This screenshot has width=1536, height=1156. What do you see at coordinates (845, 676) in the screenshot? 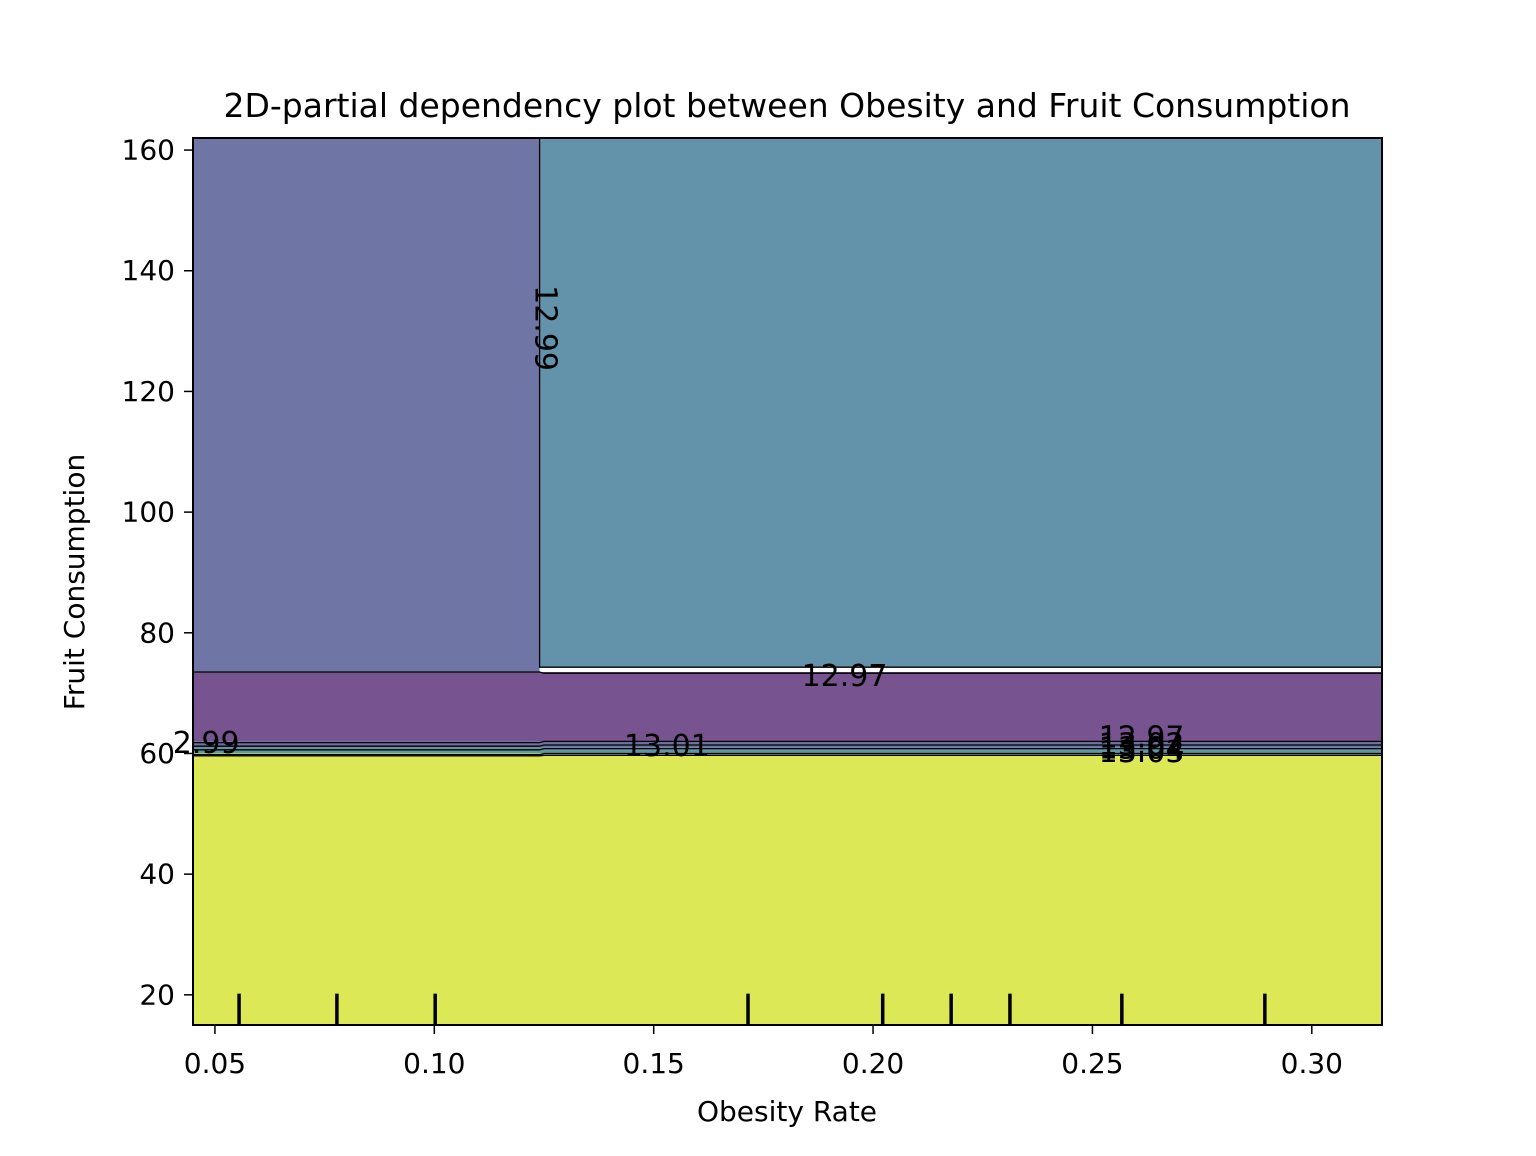
I see `contour-label-1: 12.97` at bounding box center [845, 676].